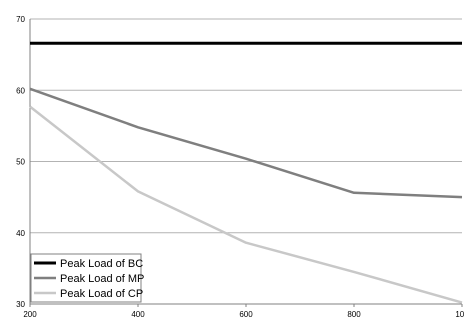 The image size is (464, 322). I want to click on y-tick-label: 50, so click(20, 162).